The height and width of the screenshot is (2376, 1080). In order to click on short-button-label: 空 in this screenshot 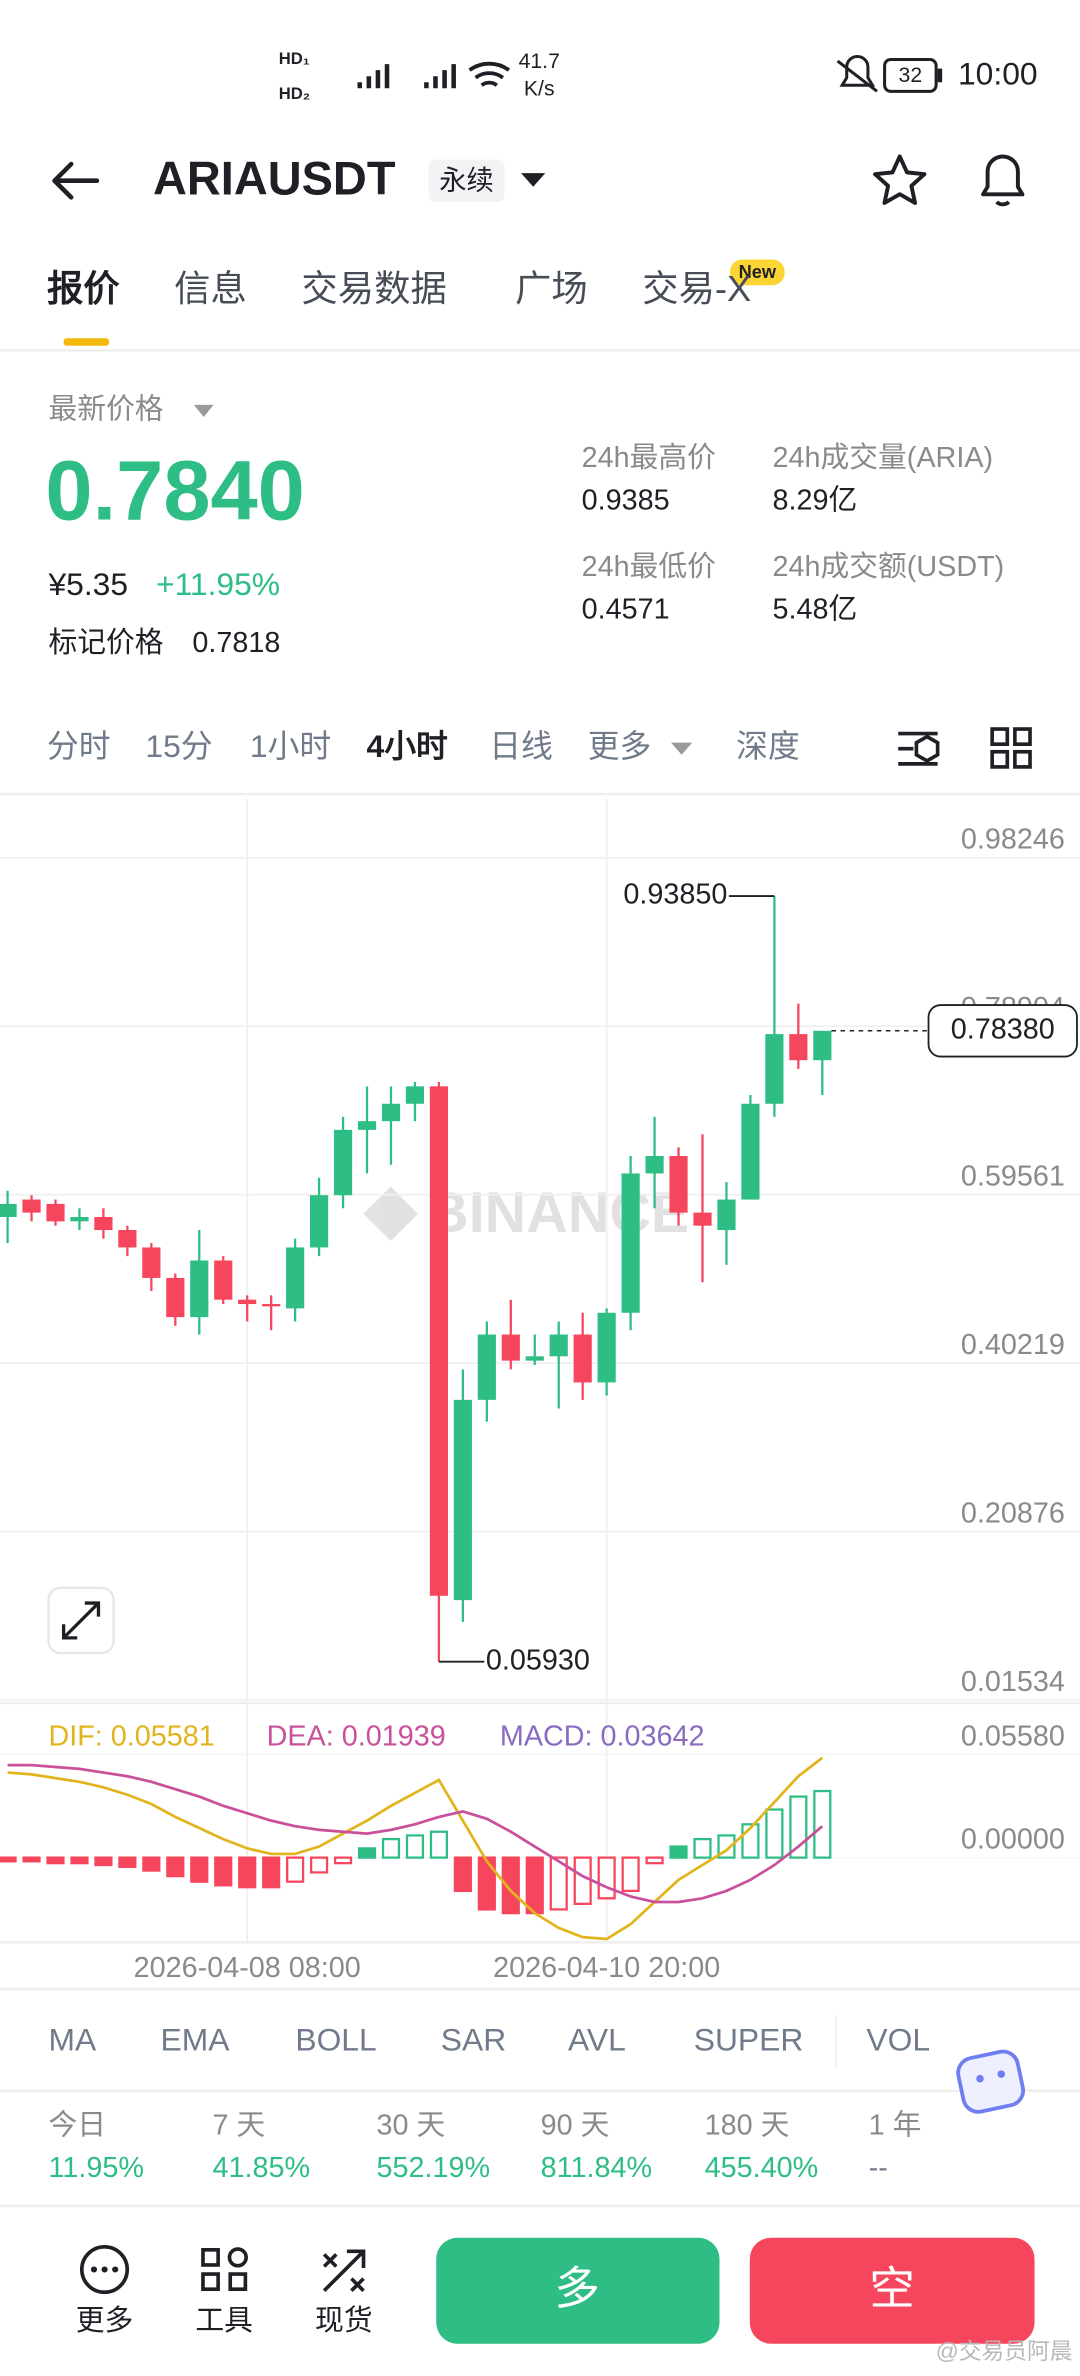, I will do `click(891, 2288)`.